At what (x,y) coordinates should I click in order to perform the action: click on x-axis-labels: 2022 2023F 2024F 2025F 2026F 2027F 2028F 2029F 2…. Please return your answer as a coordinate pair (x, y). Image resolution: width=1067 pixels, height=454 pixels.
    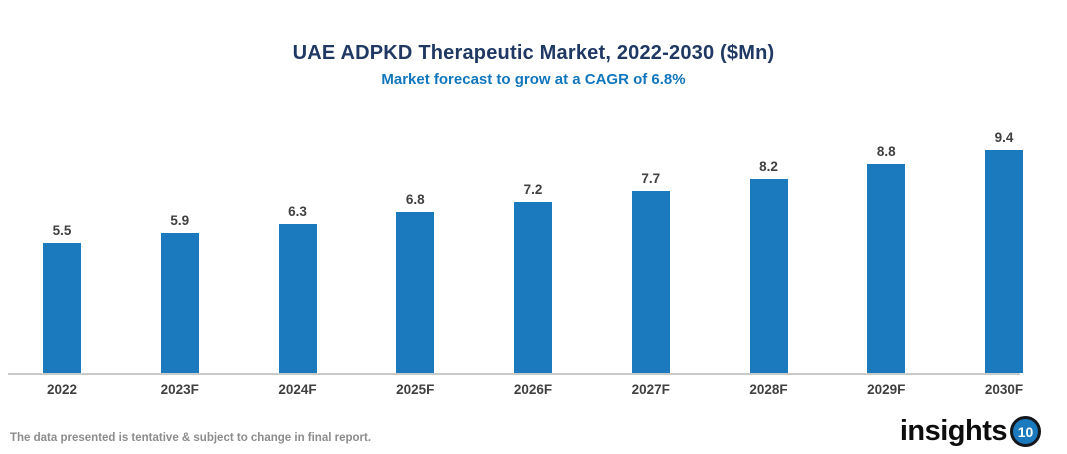
    Looking at the image, I should click on (533, 389).